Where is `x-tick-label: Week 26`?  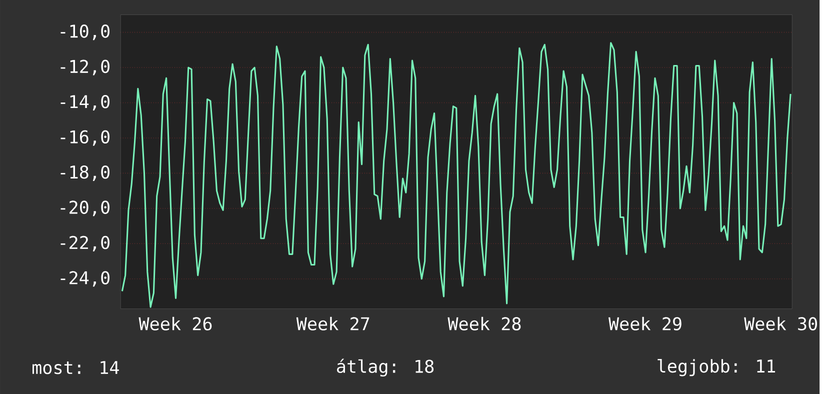
x-tick-label: Week 26 is located at coordinates (175, 323).